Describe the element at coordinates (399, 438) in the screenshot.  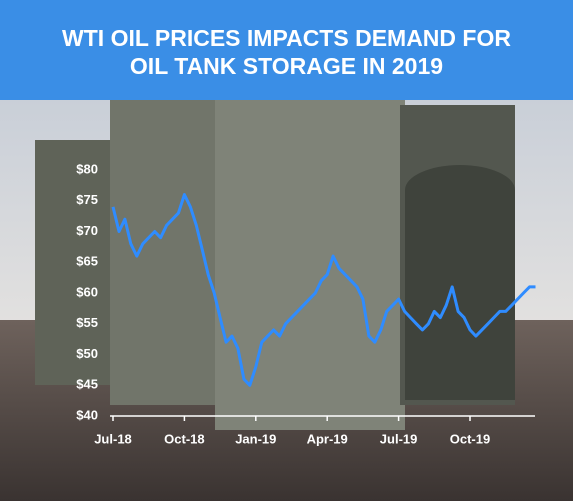
I see `x-tick-label: Jul-19` at that location.